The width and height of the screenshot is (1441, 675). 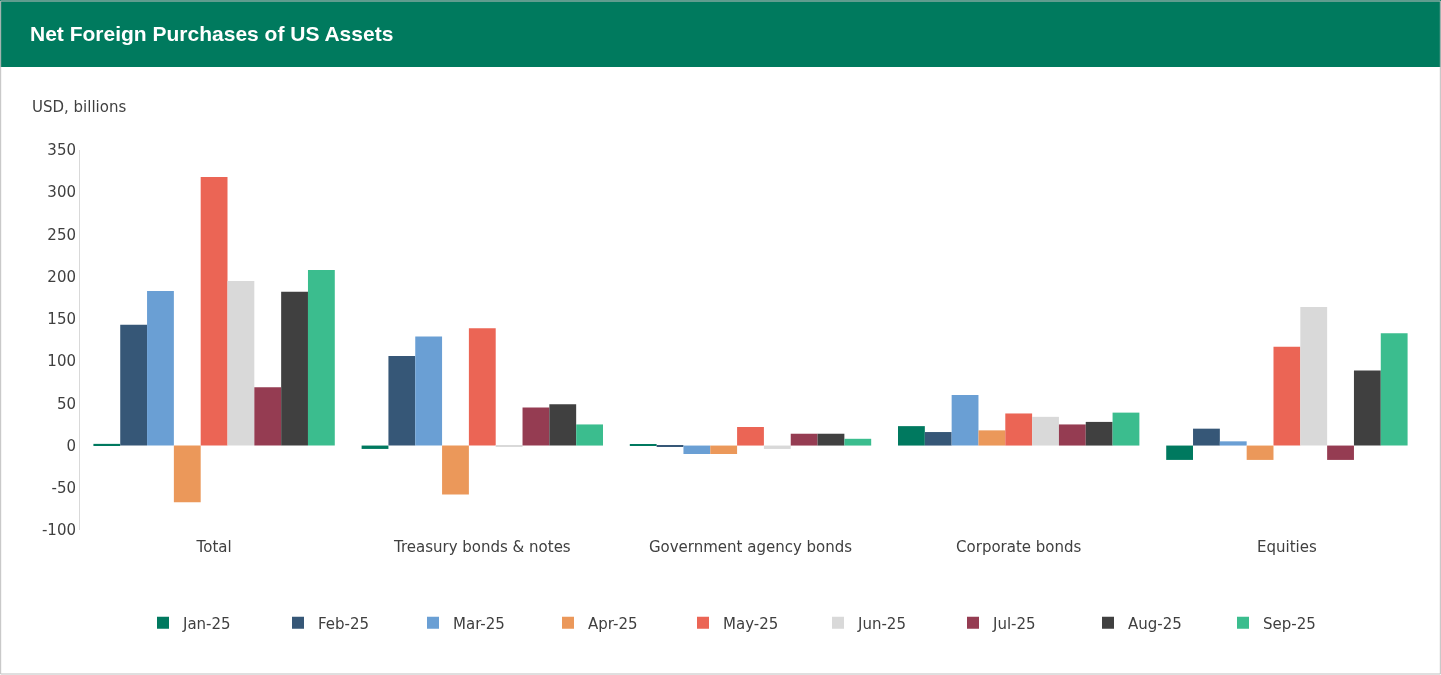 I want to click on x-tick-label: Treasury bonds & notes, so click(x=481, y=547).